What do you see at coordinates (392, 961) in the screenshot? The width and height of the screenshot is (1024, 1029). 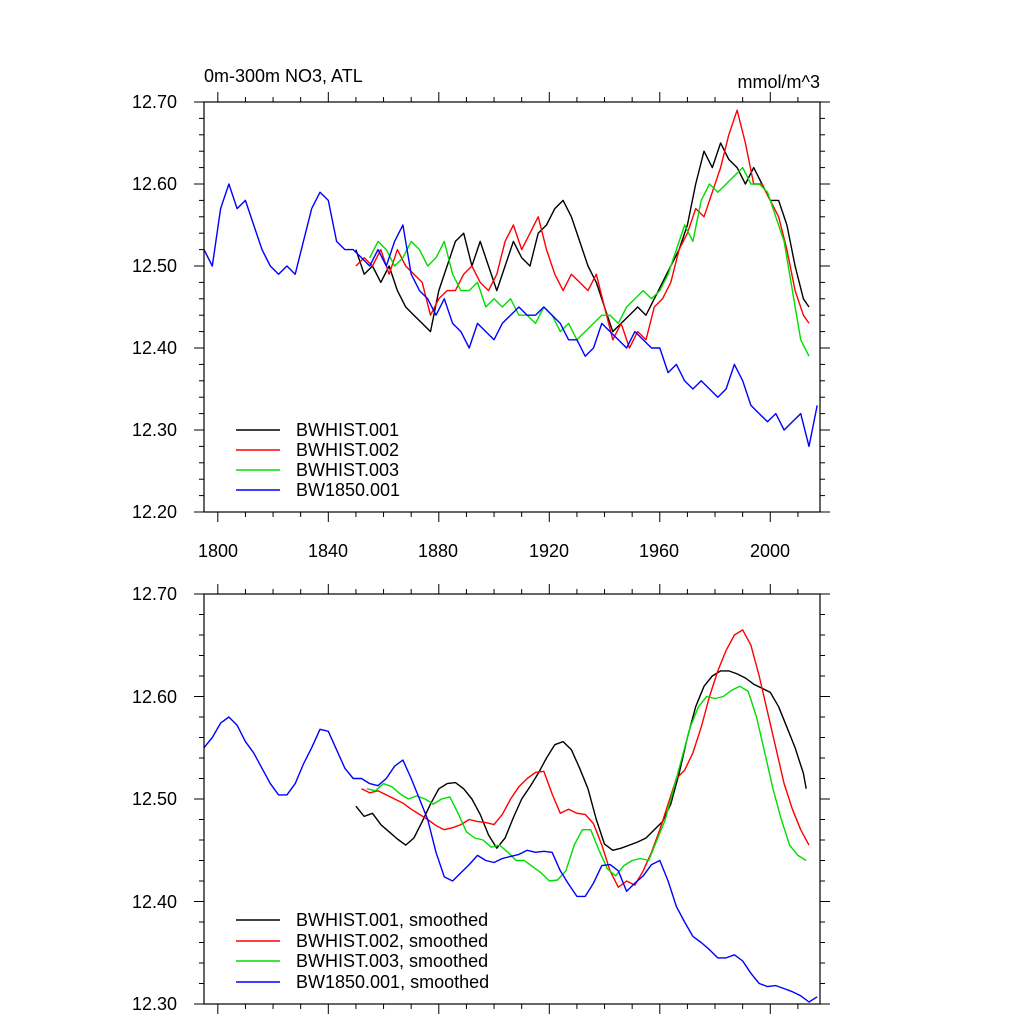 I see `legend-label: BWHIST.003, smoothed` at bounding box center [392, 961].